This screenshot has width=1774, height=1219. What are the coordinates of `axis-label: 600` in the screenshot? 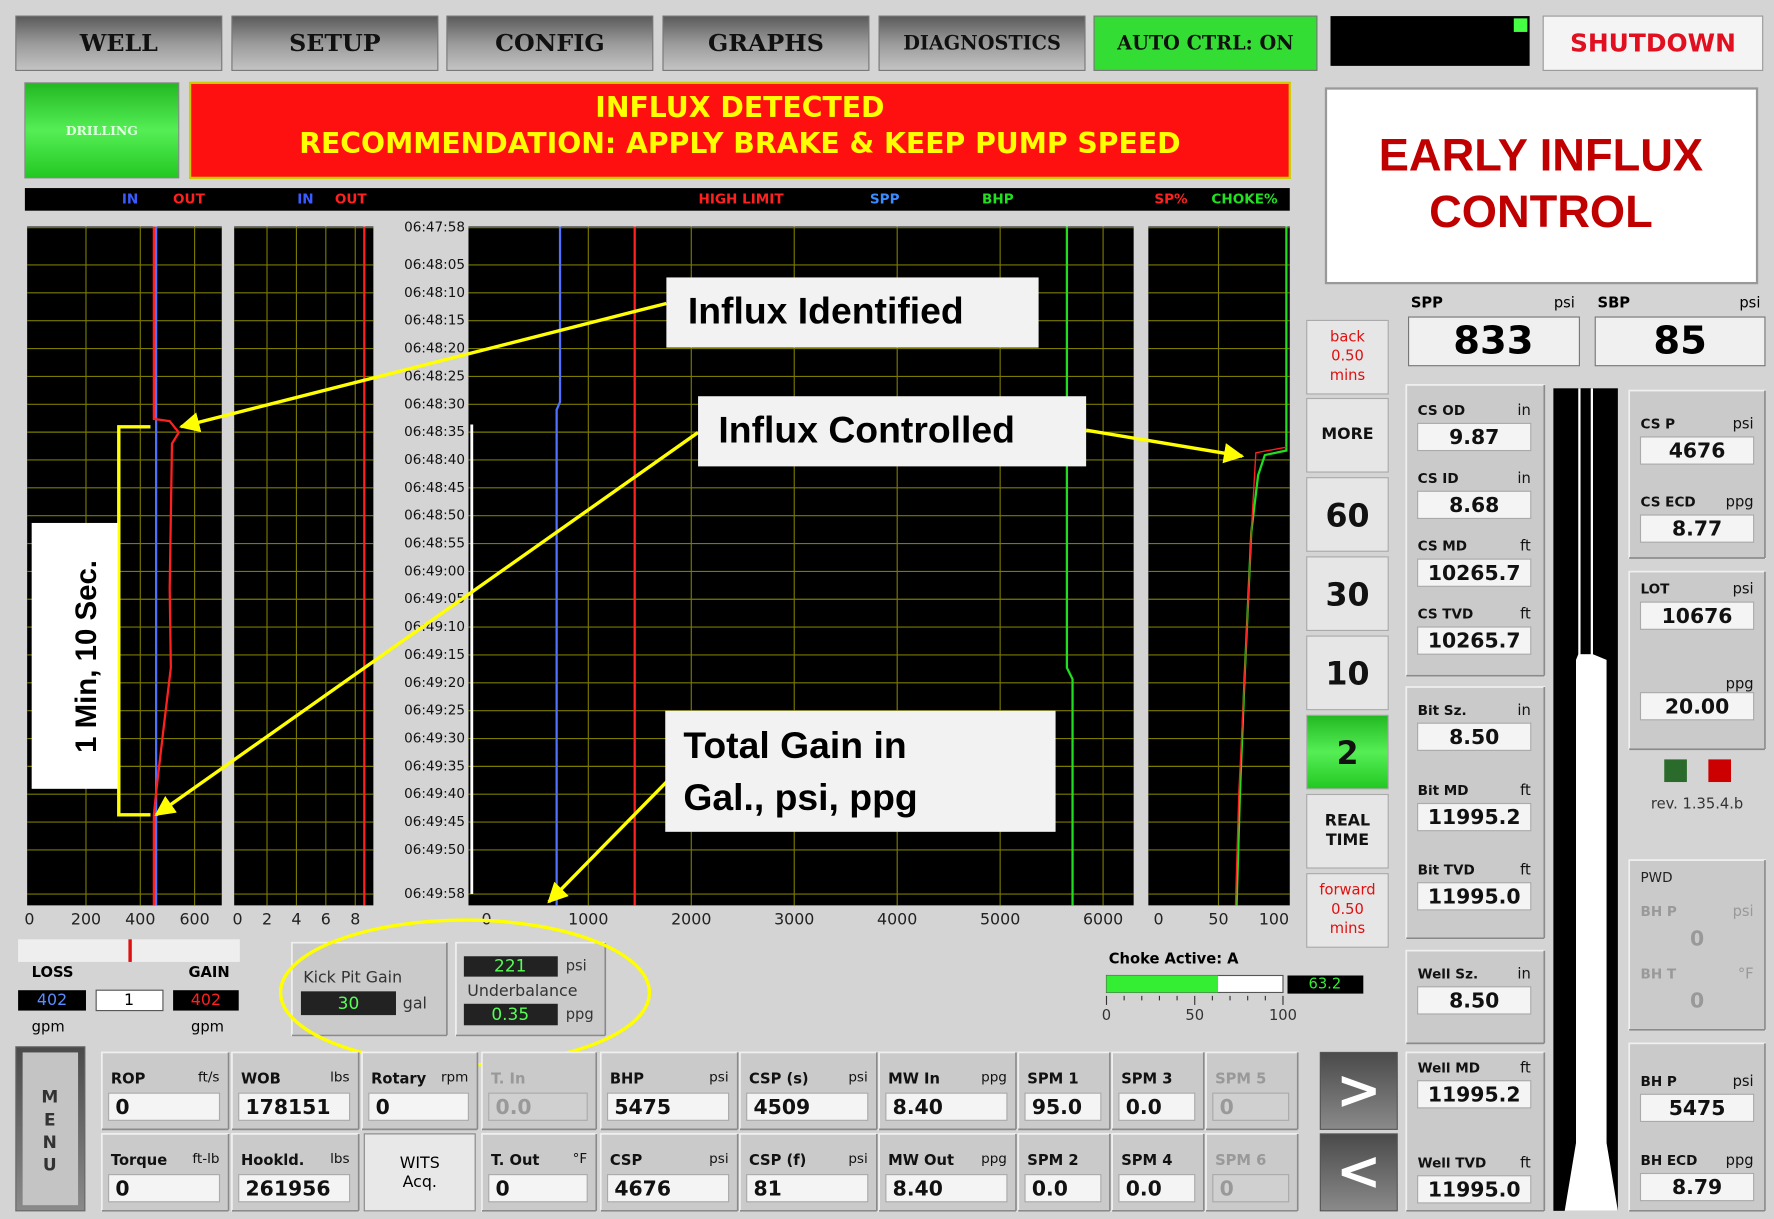 It's located at (194, 919).